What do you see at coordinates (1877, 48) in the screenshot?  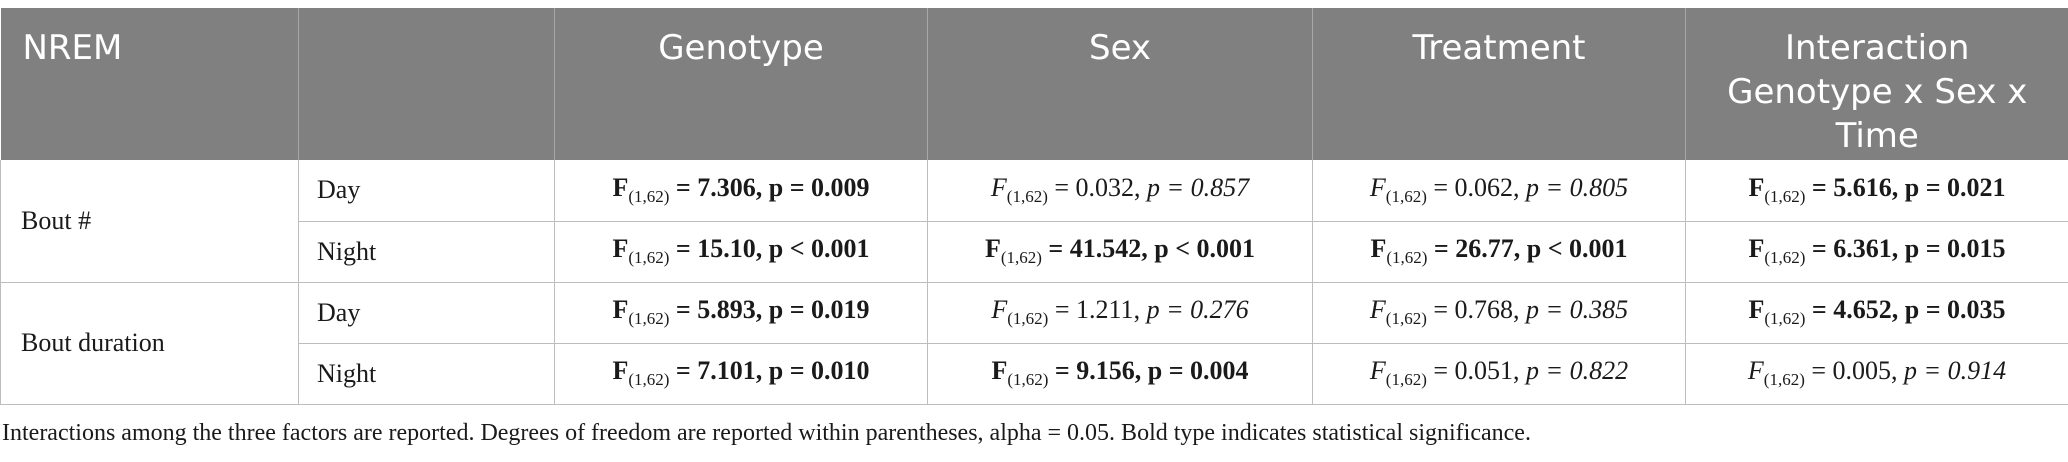 I see `header-interaction-line1: Interaction` at bounding box center [1877, 48].